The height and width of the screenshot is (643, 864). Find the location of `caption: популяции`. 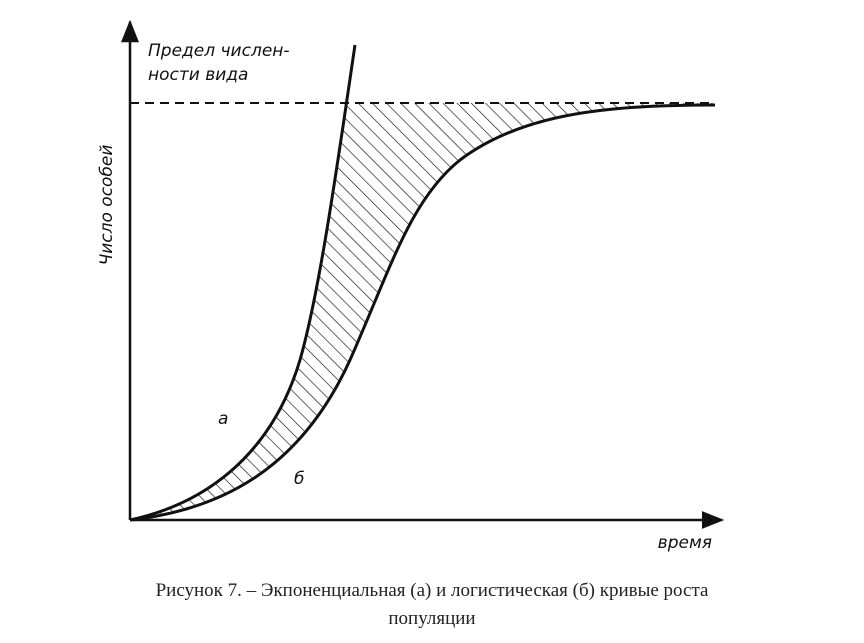

caption: популяции is located at coordinates (431, 618).